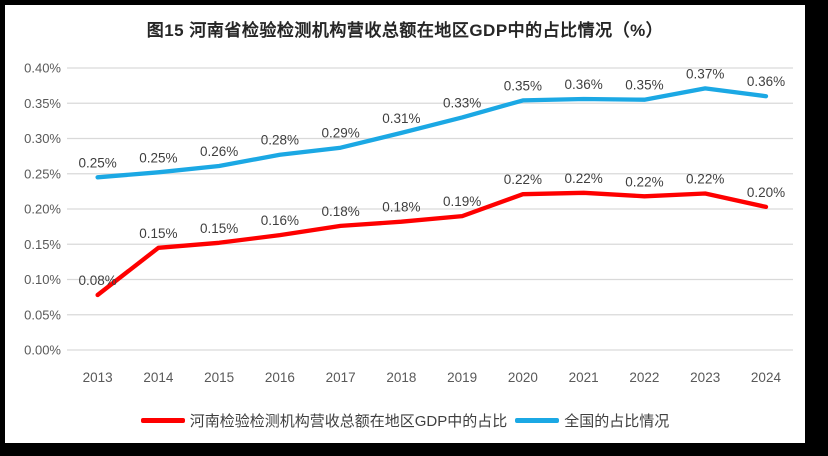 The width and height of the screenshot is (828, 456). I want to click on x-axis-tick-label: 2014, so click(158, 377).